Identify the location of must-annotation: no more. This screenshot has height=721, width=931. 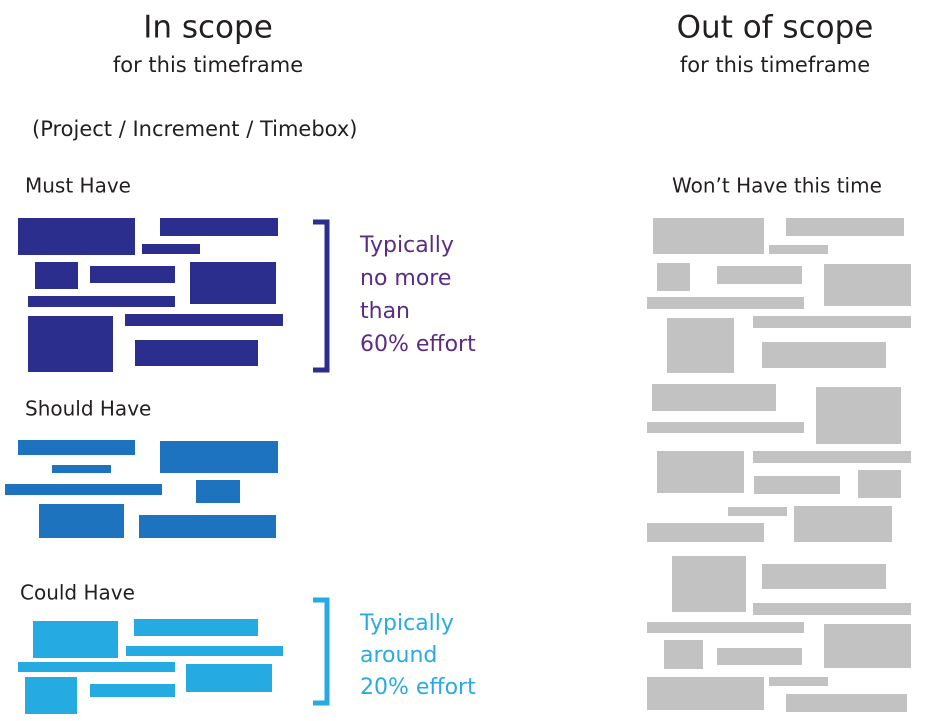
(405, 278).